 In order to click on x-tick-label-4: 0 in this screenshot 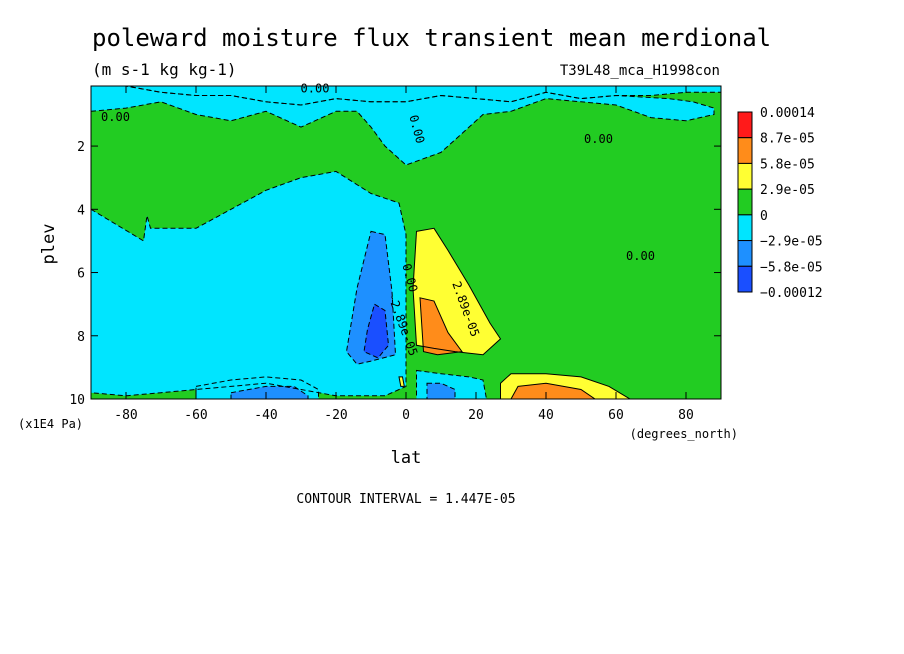, I will do `click(406, 415)`.